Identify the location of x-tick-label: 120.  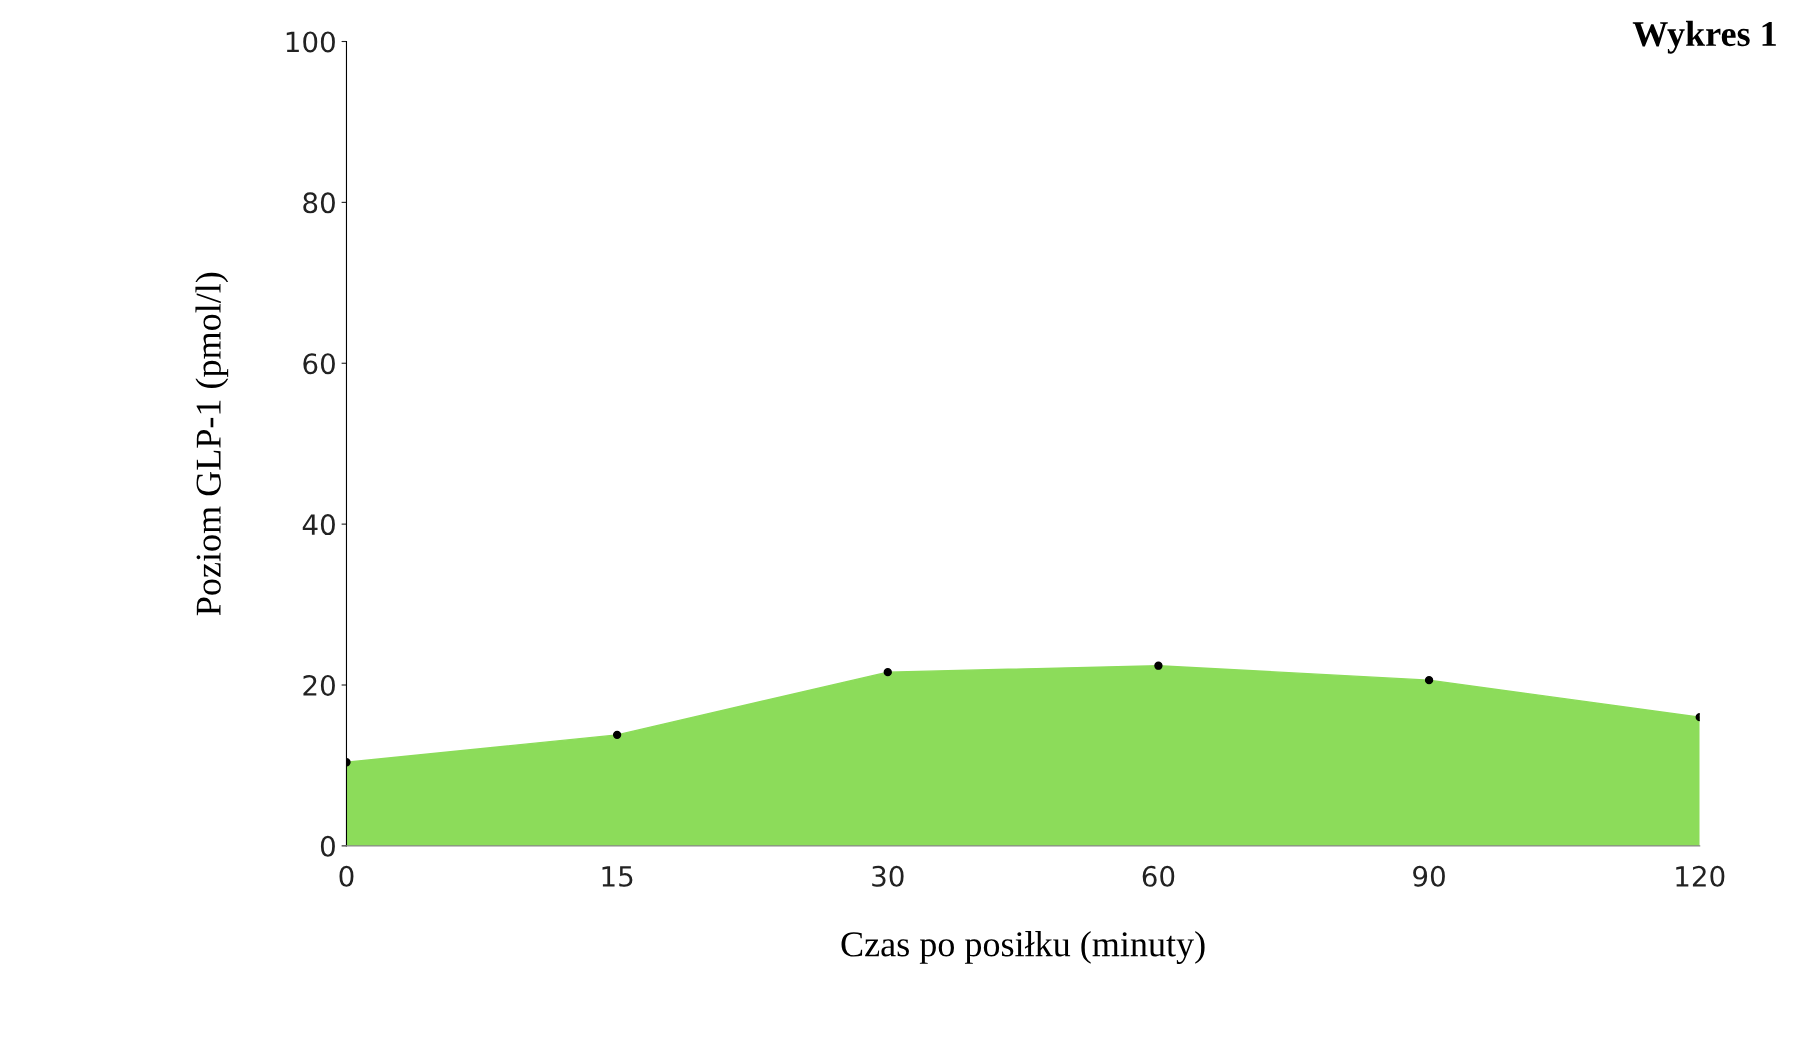
(1700, 876).